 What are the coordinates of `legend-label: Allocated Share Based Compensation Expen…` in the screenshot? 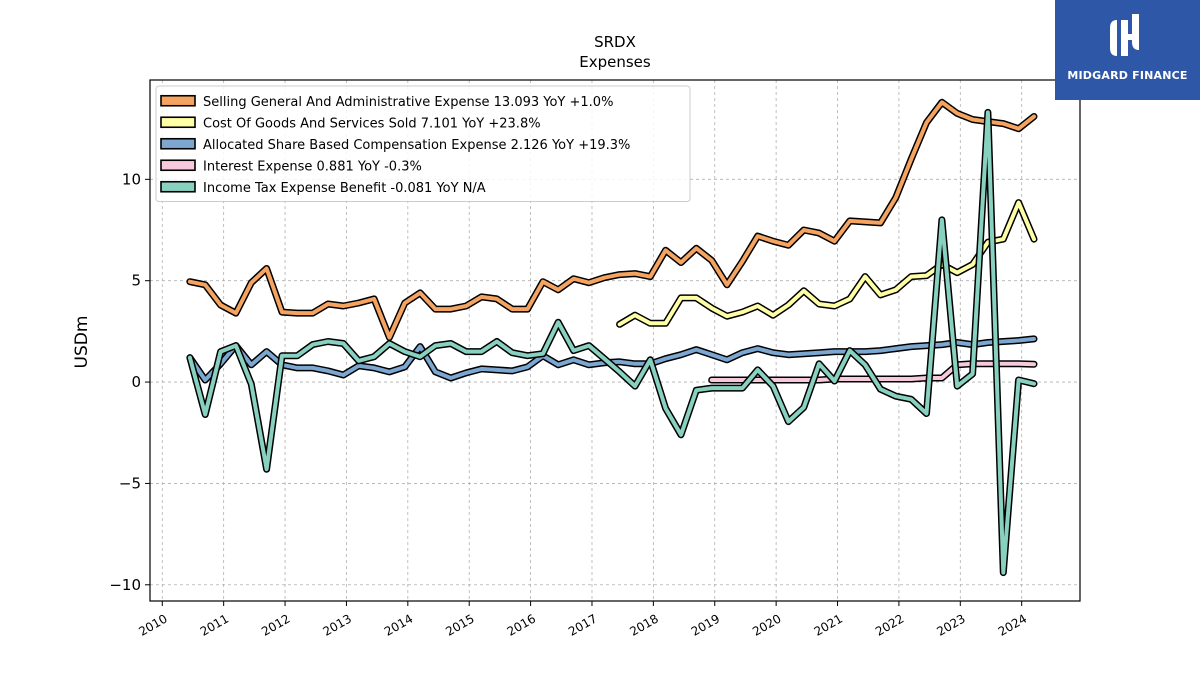 It's located at (416, 145).